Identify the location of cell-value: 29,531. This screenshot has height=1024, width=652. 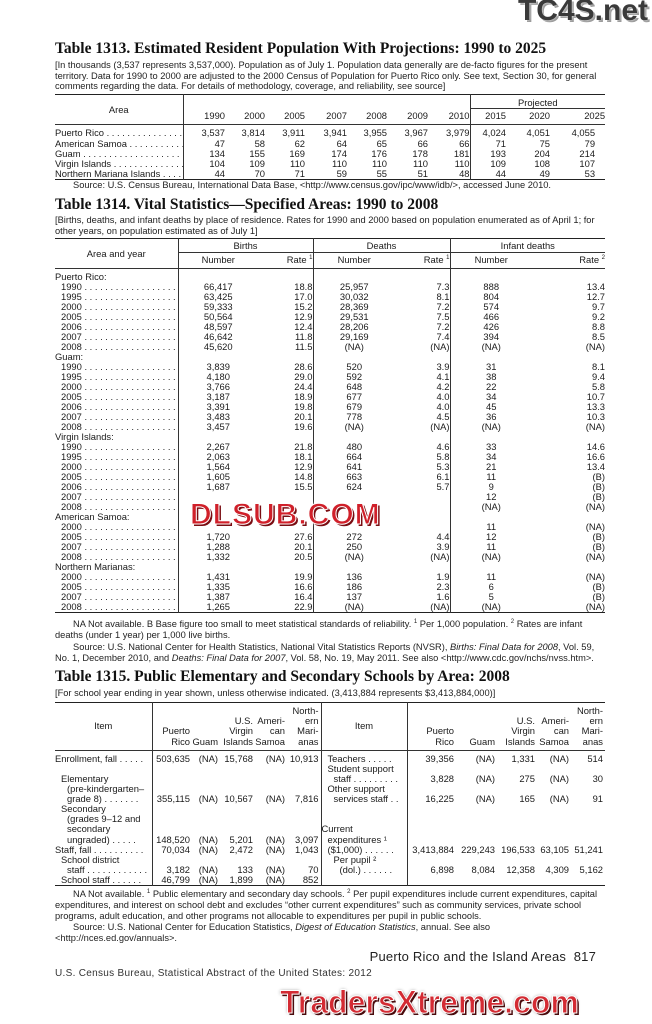
(354, 317).